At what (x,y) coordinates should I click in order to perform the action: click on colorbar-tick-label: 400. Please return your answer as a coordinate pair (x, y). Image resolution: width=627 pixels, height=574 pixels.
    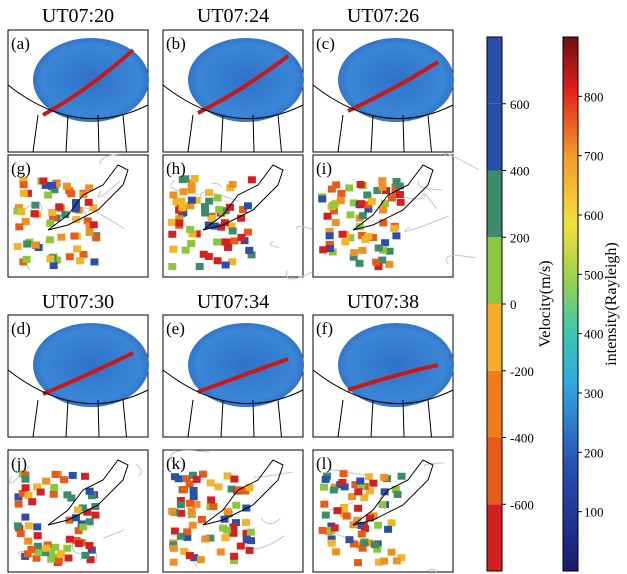
    Looking at the image, I should click on (594, 334).